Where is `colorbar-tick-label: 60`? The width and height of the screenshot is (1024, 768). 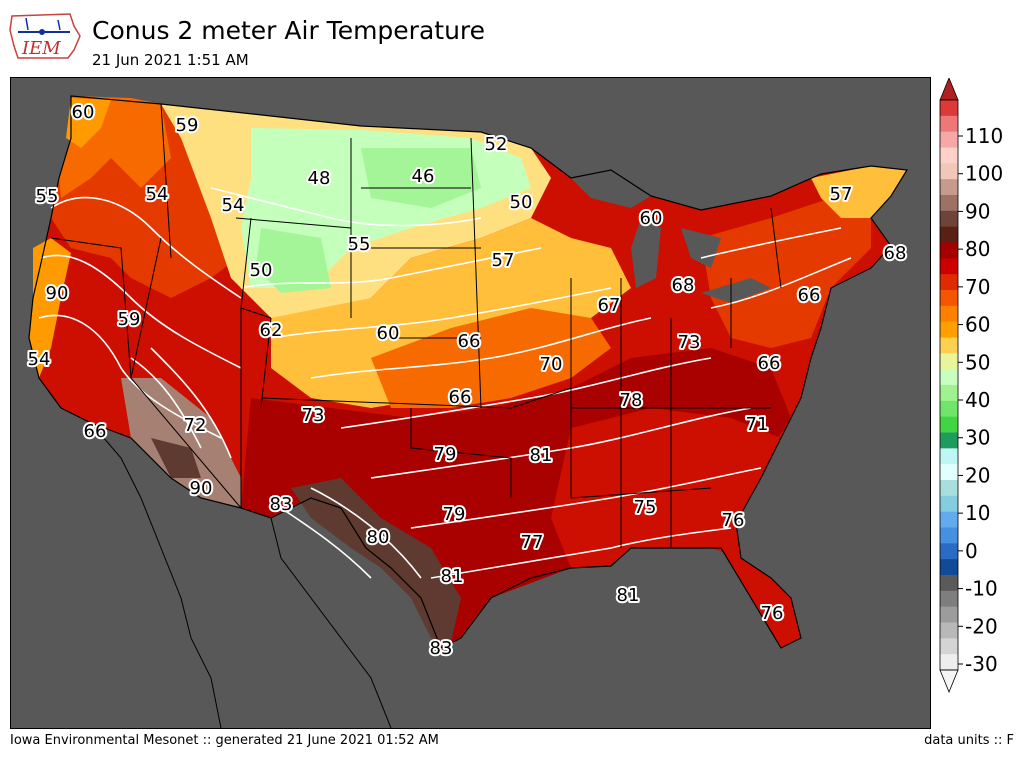
colorbar-tick-label: 60 is located at coordinates (977, 325).